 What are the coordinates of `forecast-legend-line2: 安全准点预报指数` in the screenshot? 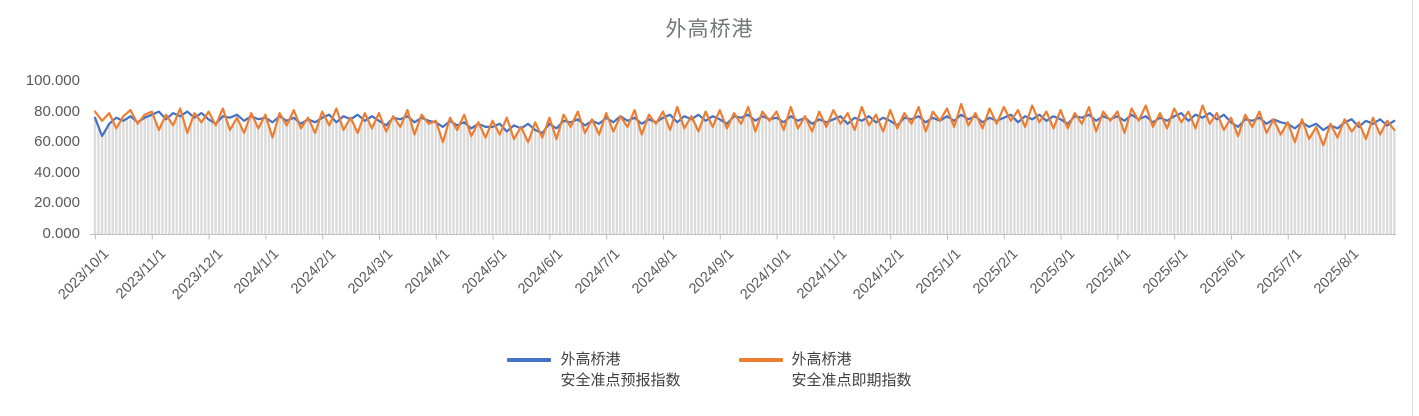 It's located at (620, 380).